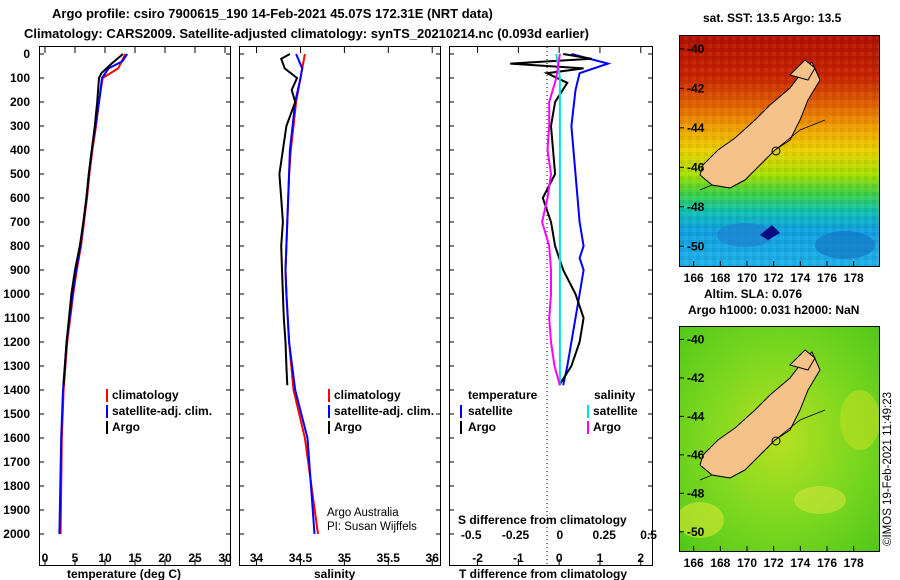 Image resolution: width=900 pixels, height=580 pixels. Describe the element at coordinates (490, 411) in the screenshot. I see `legend-temp-satellite-label: satellite` at that location.